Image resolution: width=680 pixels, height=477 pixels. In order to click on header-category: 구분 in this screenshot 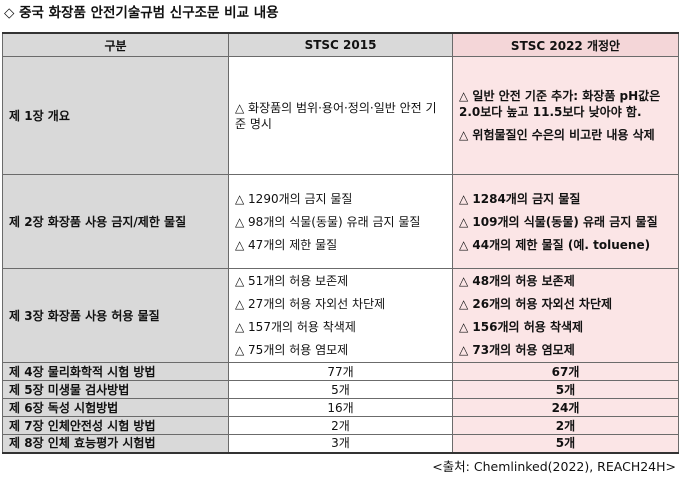, I will do `click(115, 44)`.